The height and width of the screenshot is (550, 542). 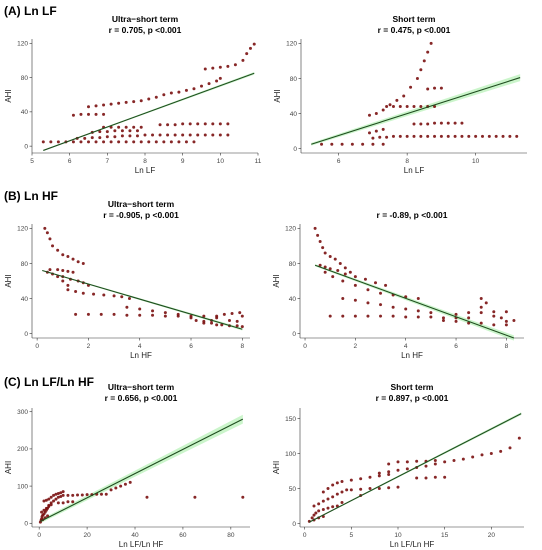 What do you see at coordinates (412, 387) in the screenshot?
I see `chart-title: Short term` at bounding box center [412, 387].